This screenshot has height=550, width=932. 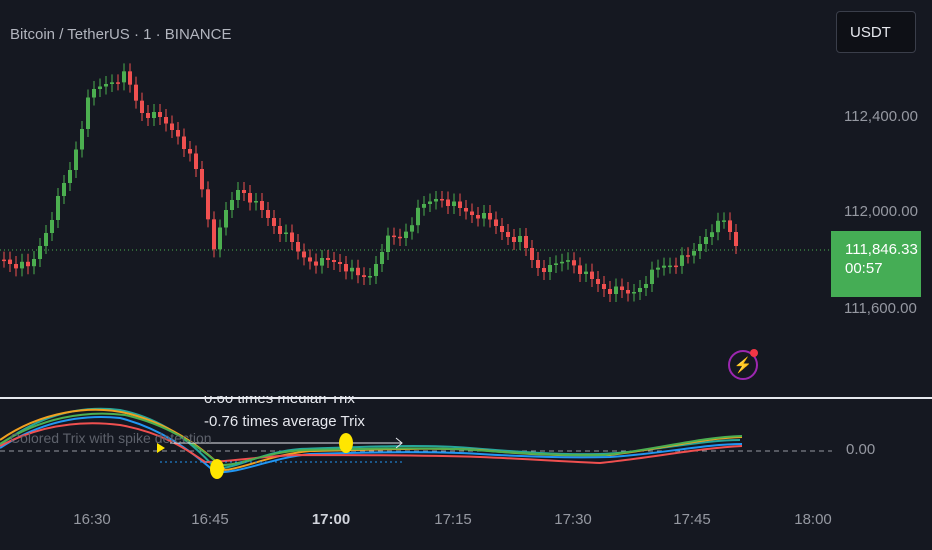 What do you see at coordinates (876, 32) in the screenshot?
I see `currency-button: USDT` at bounding box center [876, 32].